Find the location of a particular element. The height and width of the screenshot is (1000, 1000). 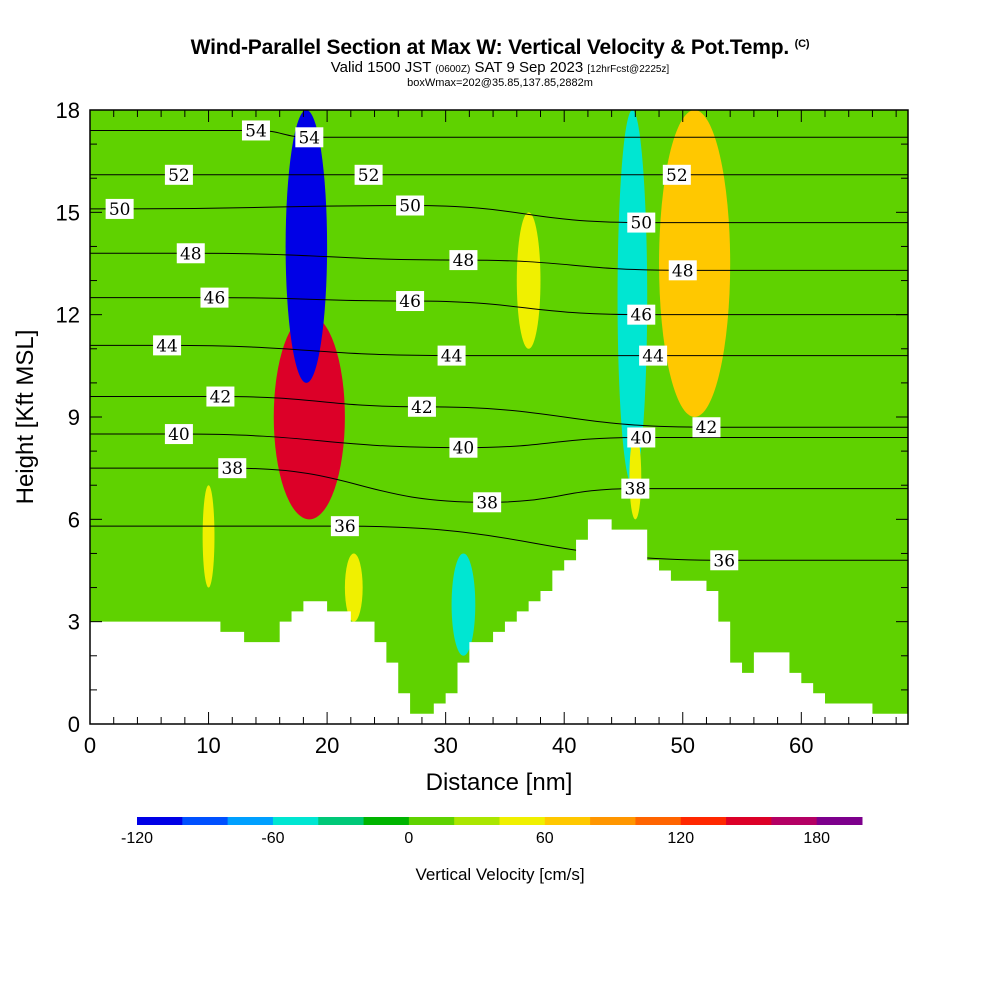

y-tick-label: 9 is located at coordinates (74, 417).